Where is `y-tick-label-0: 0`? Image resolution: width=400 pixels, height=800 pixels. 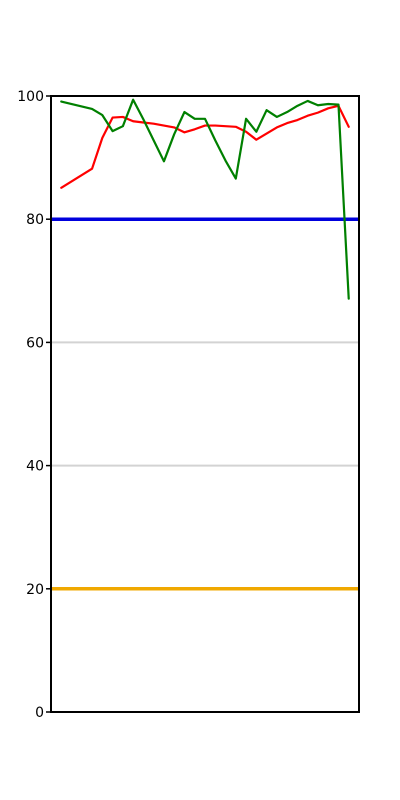
y-tick-label-0: 0 is located at coordinates (39, 713).